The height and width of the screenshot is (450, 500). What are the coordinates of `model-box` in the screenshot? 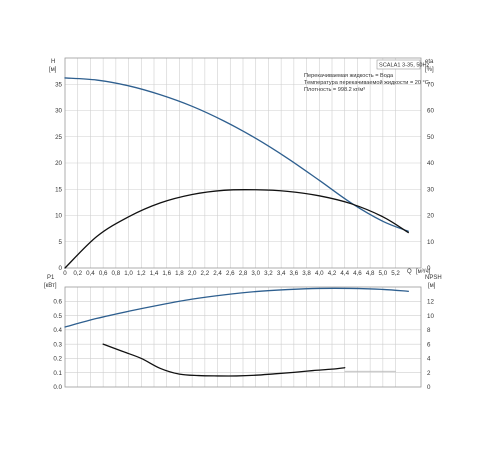 It's located at (398, 64).